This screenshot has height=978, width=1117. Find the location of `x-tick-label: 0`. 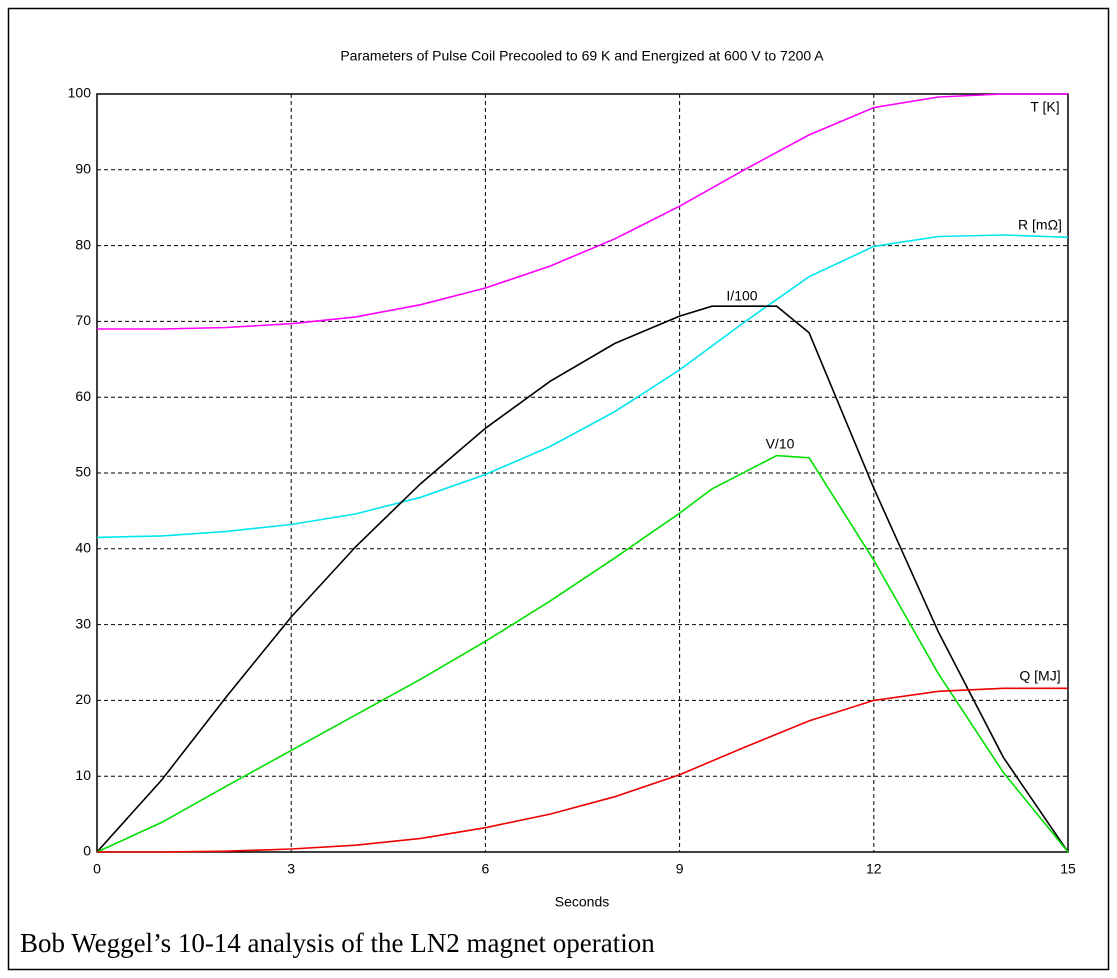

x-tick-label: 0 is located at coordinates (97, 869).